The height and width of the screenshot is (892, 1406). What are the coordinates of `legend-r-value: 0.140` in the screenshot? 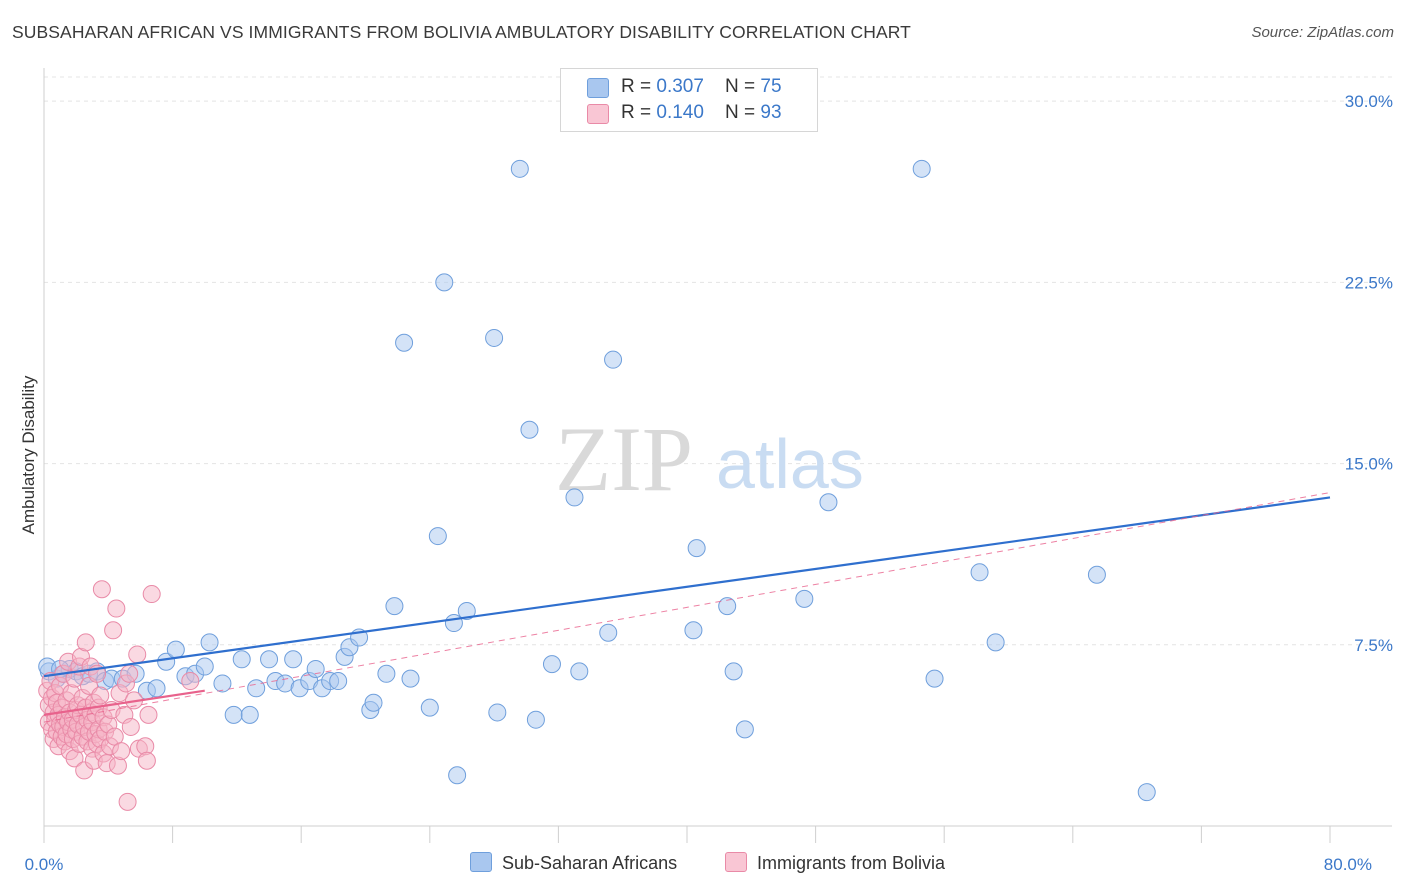 It's located at (680, 112).